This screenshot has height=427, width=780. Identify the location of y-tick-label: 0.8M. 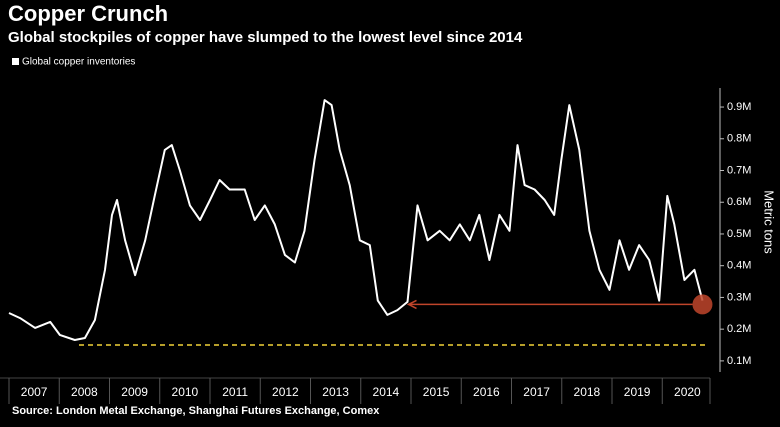
(739, 139).